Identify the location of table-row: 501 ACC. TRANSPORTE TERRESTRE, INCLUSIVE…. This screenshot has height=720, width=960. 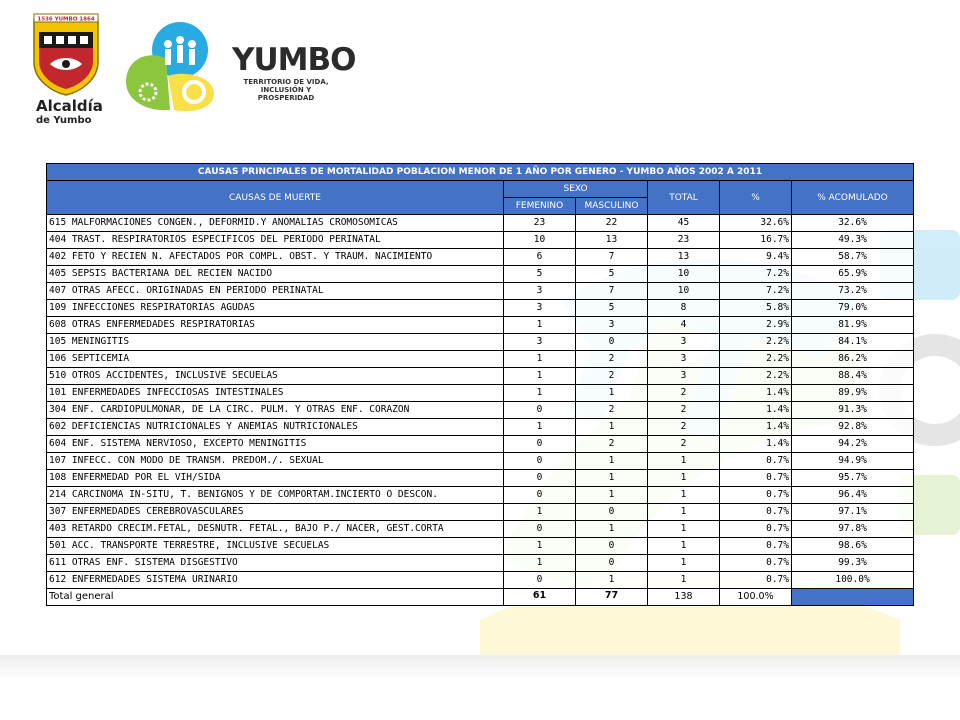
(480, 546).